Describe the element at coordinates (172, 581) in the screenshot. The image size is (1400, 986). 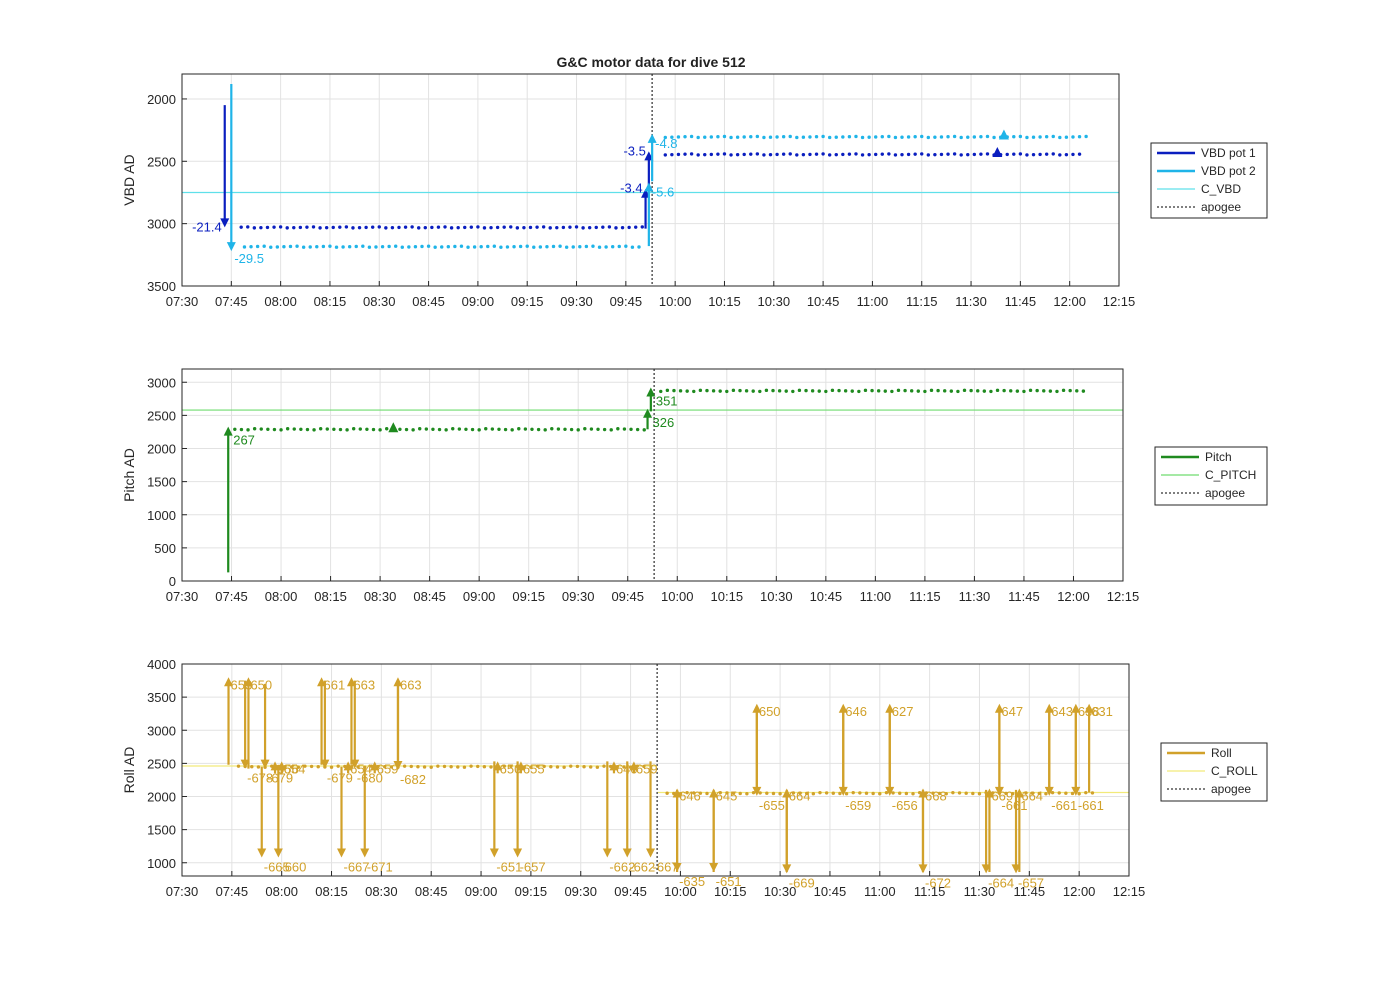
I see `y-tick-label: 0` at that location.